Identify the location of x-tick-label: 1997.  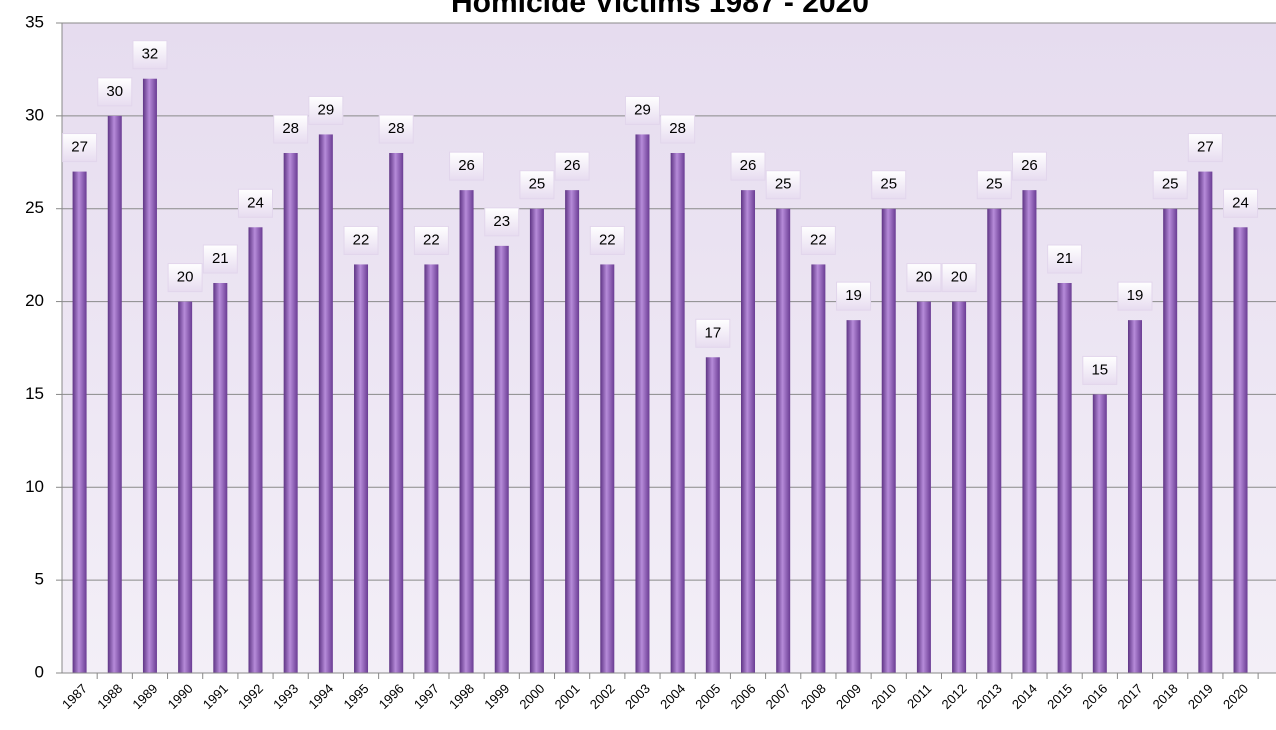
(426, 696).